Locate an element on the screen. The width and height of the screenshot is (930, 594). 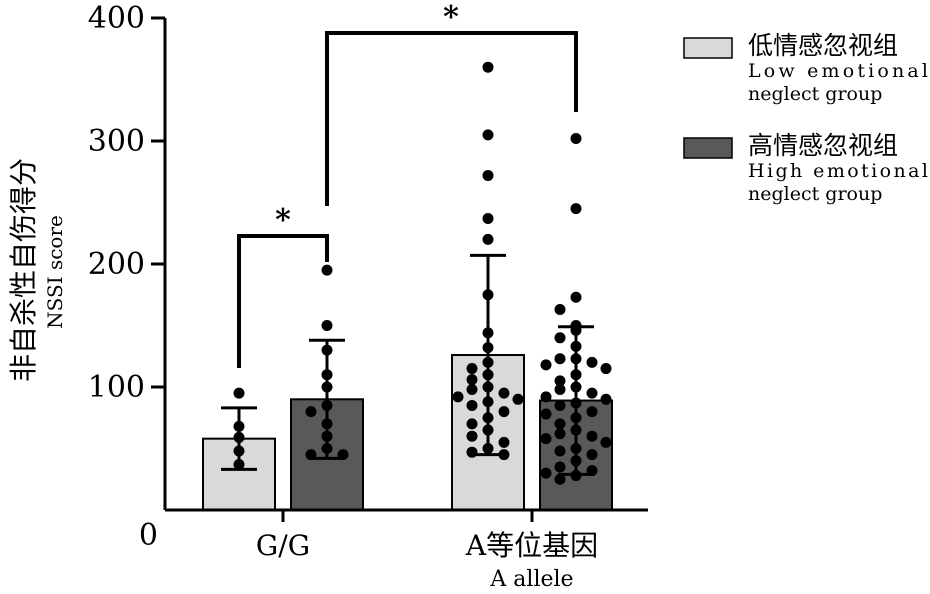
y-tick-label: 300 is located at coordinates (116, 141).